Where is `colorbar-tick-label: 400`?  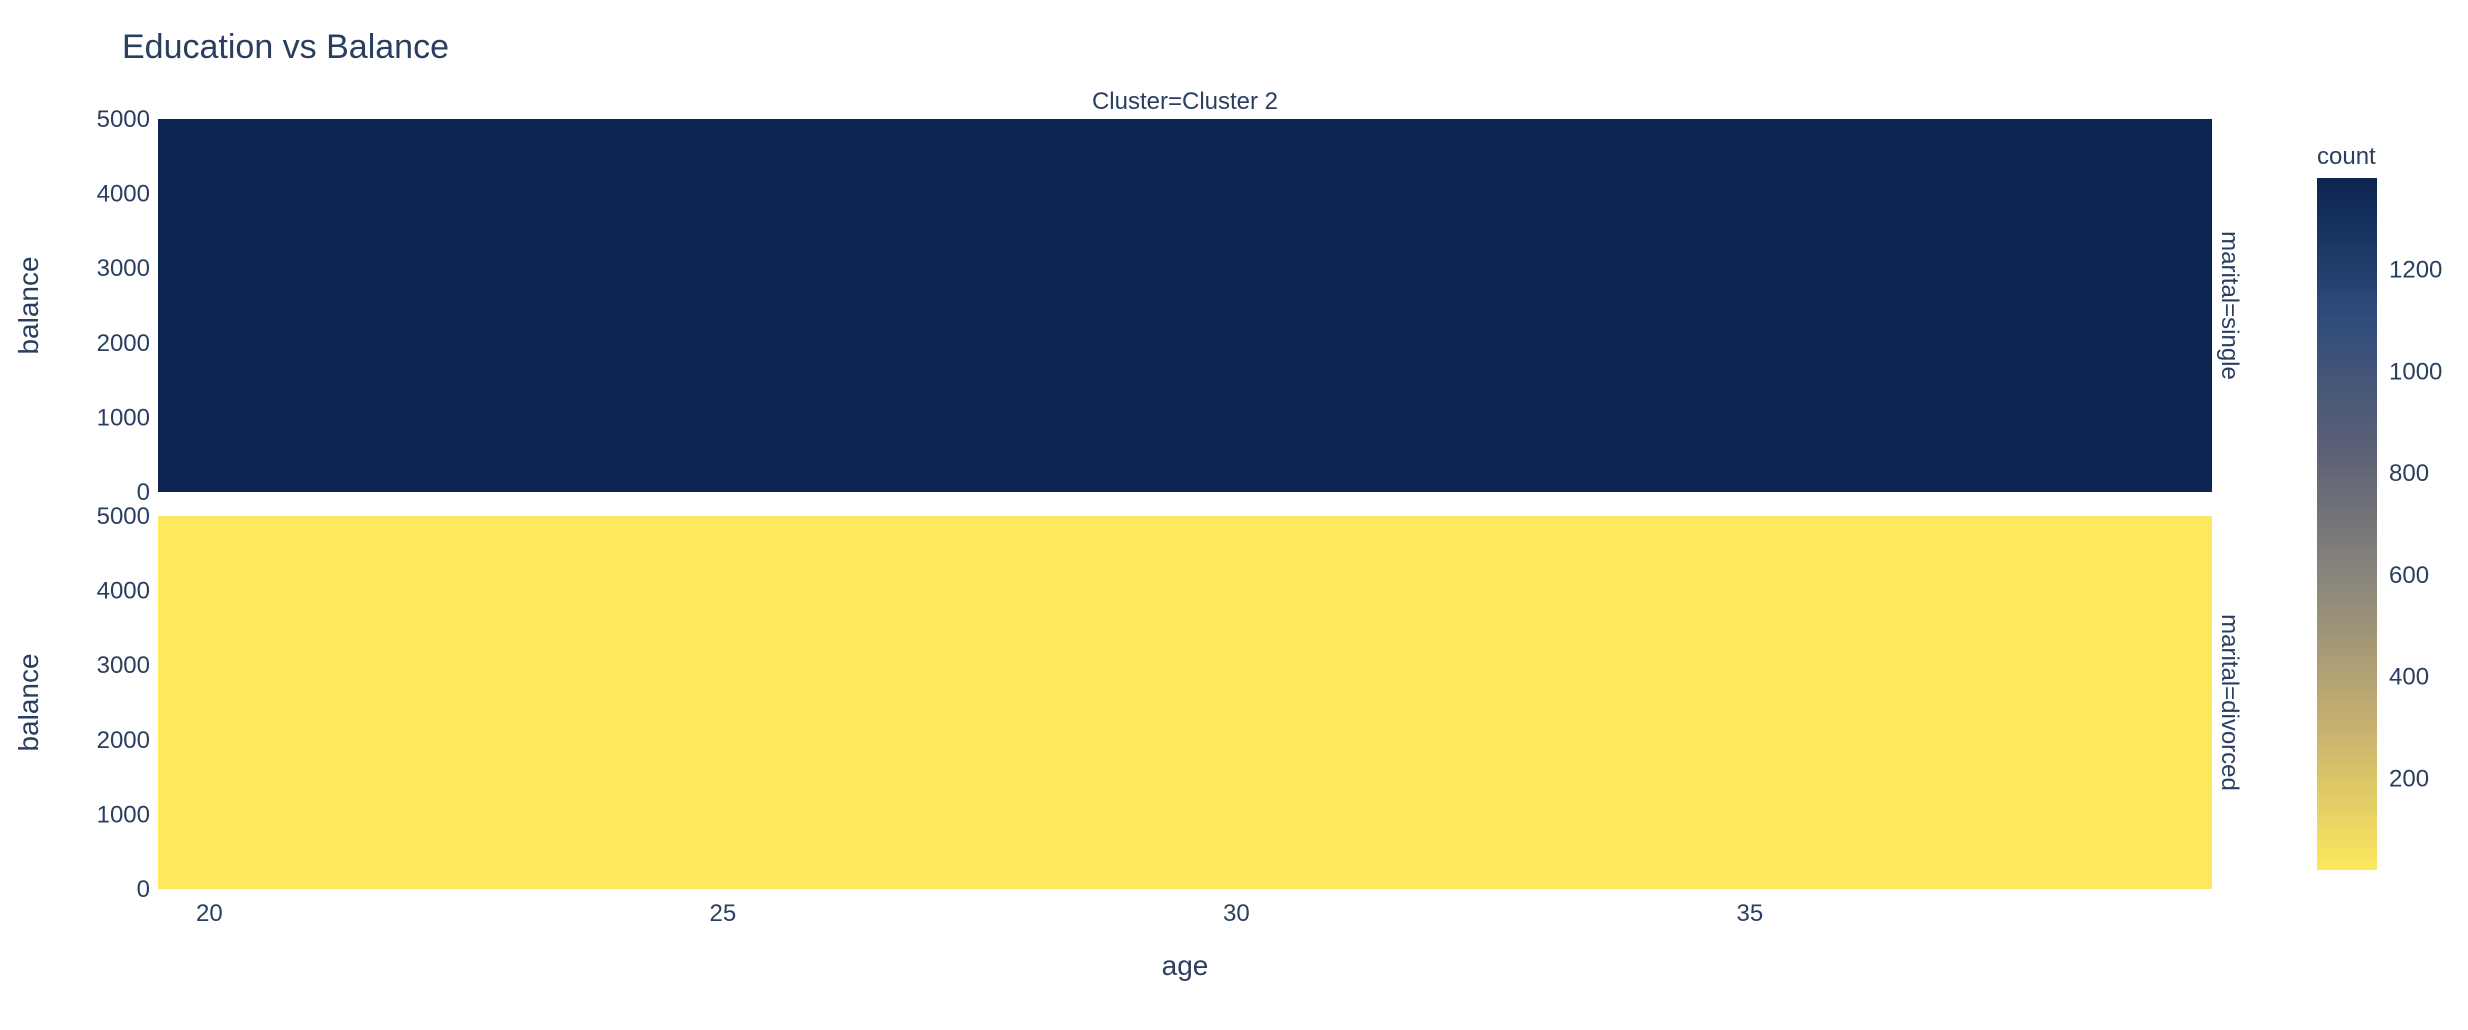
colorbar-tick-label: 400 is located at coordinates (2409, 677).